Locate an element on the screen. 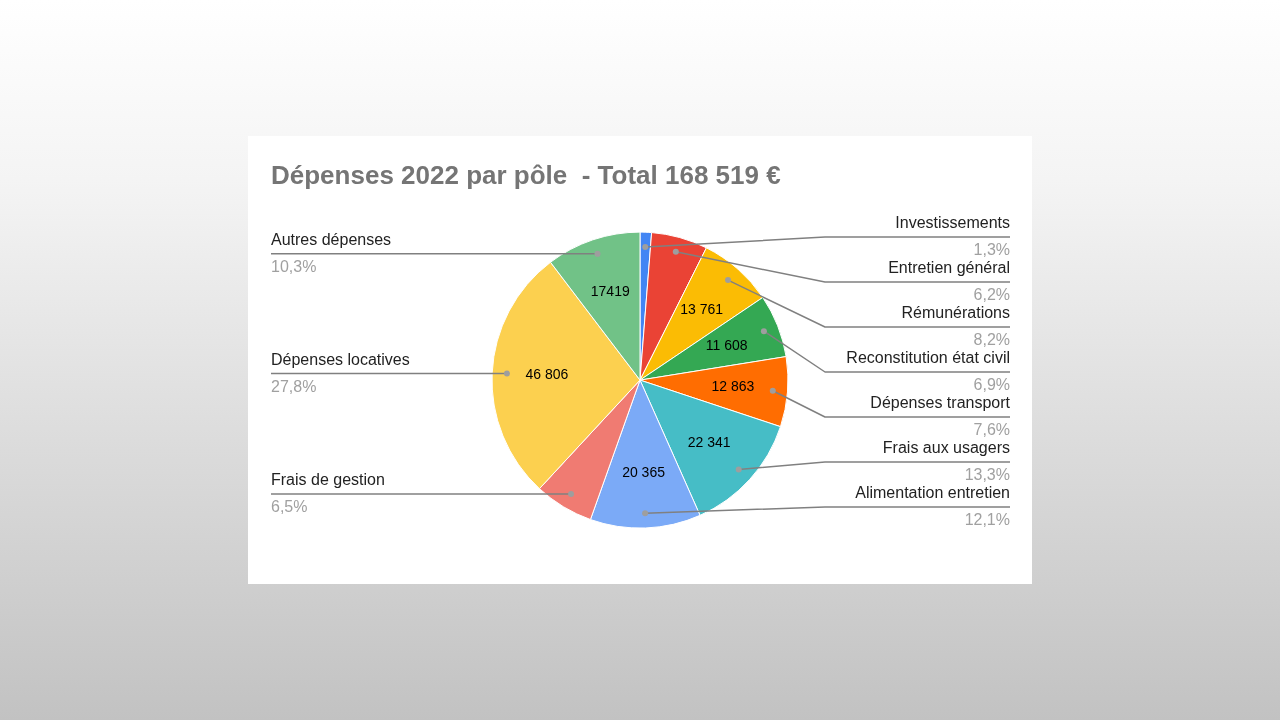 This screenshot has height=720, width=1280. slice-label: Autres dépenses is located at coordinates (331, 240).